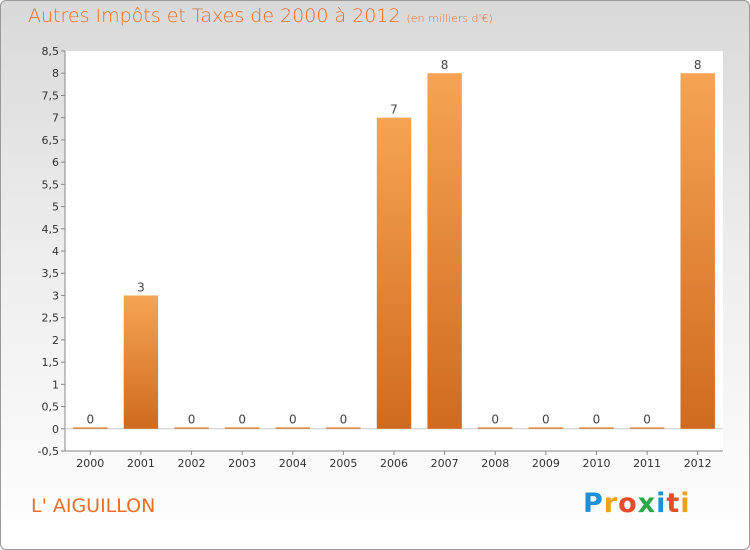 This screenshot has width=750, height=550. What do you see at coordinates (242, 463) in the screenshot?
I see `x-tick-label: 2003` at bounding box center [242, 463].